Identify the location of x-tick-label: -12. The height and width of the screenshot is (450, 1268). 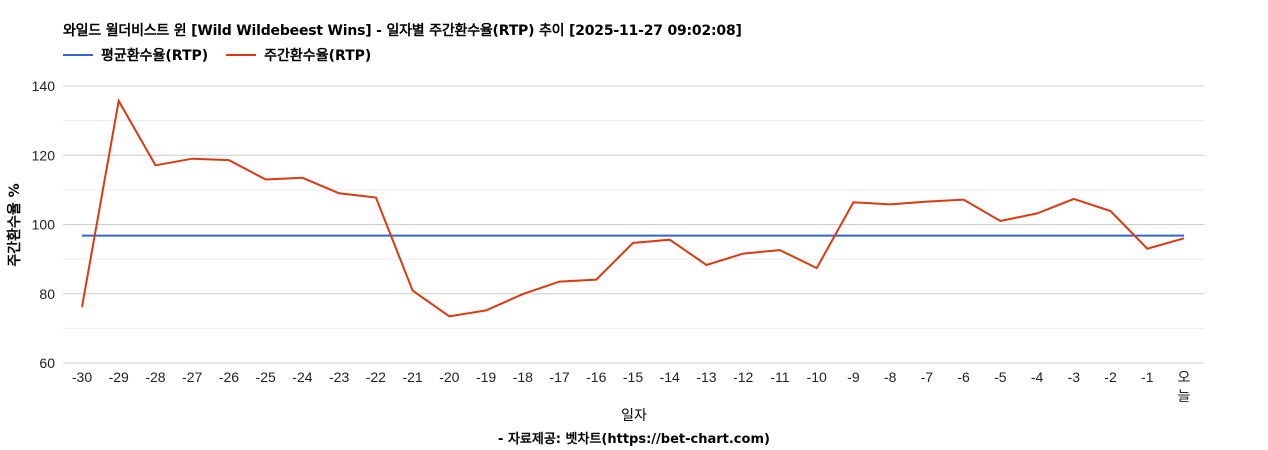
(743, 377).